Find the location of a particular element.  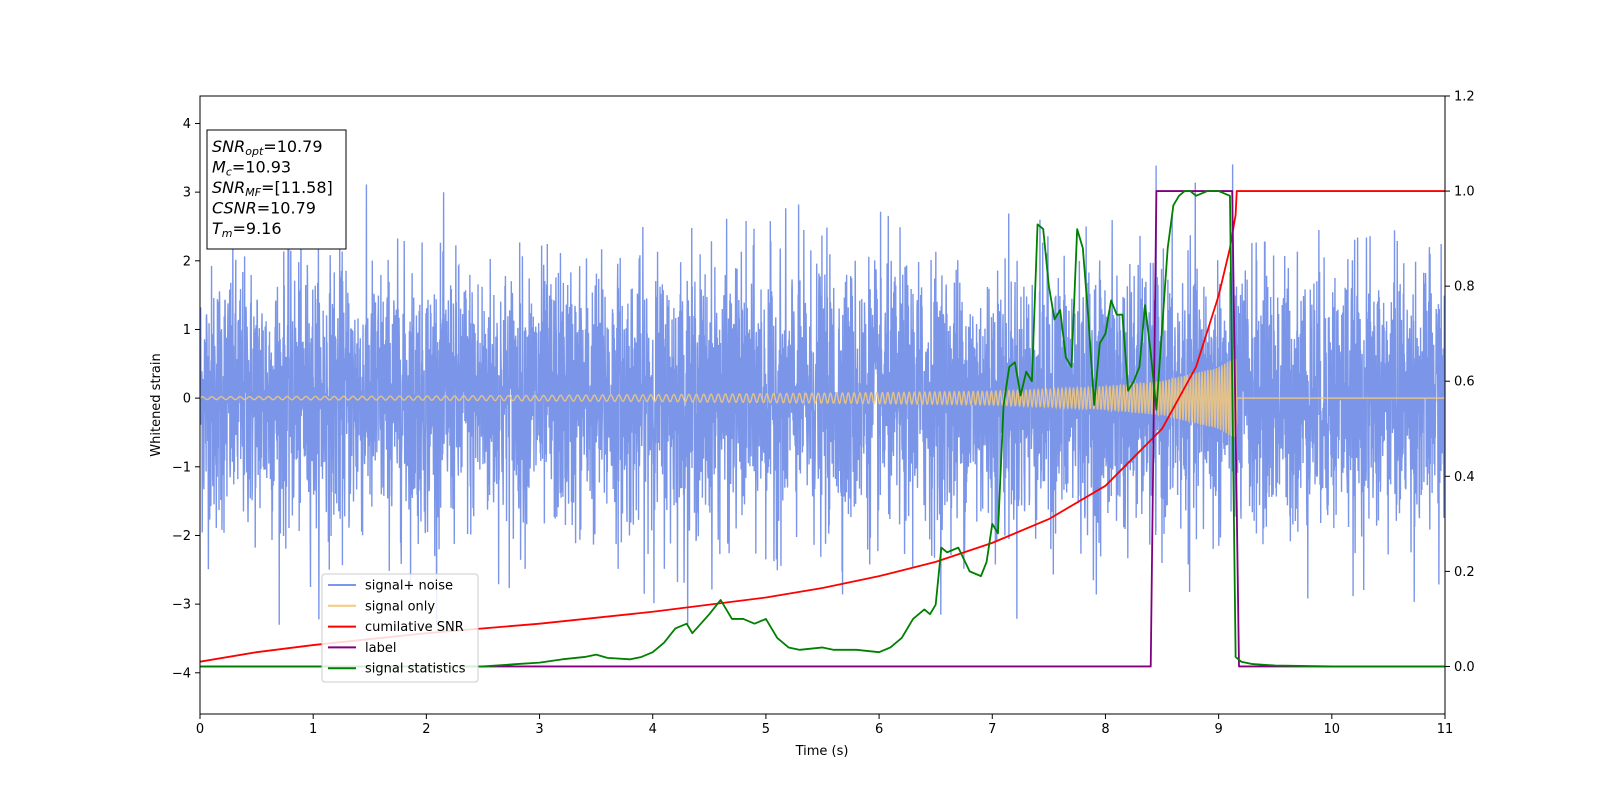

annotation-frame is located at coordinates (276, 189).